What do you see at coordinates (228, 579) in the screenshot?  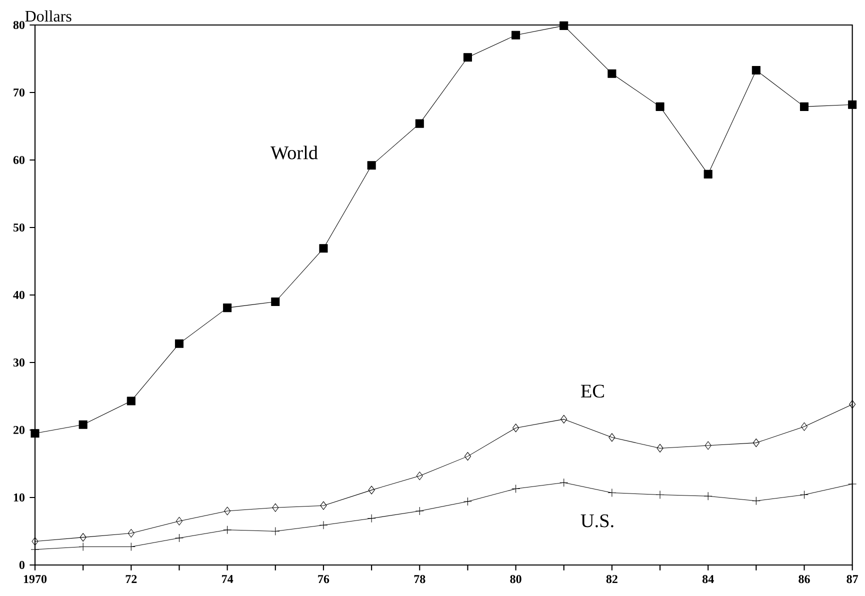 I see `x-tick-label: 74` at bounding box center [228, 579].